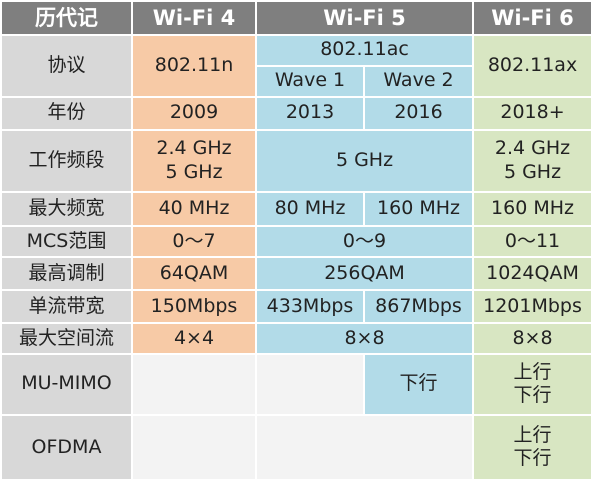  I want to click on mcs-wifi6: 0～11, so click(531, 241).